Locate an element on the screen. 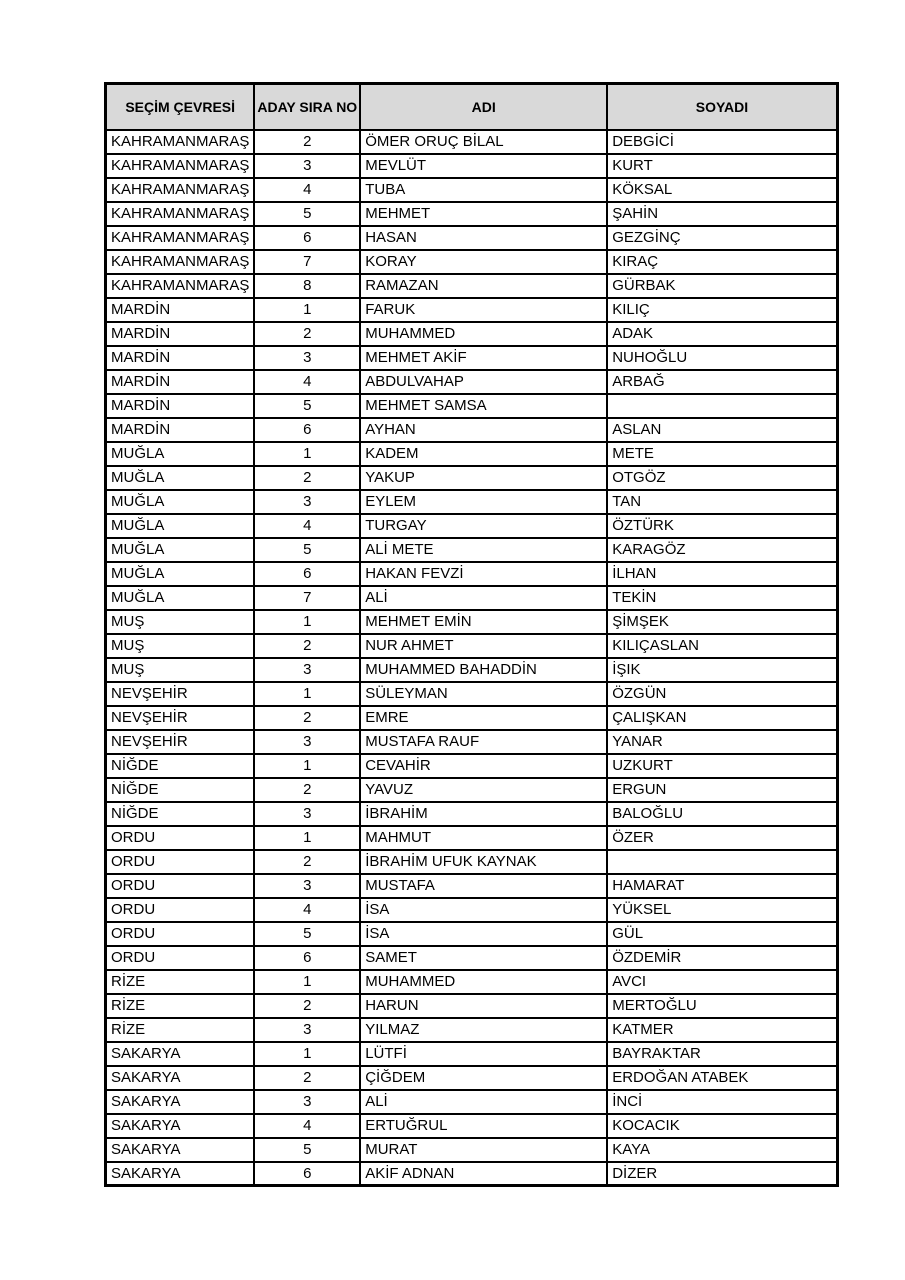 The image size is (905, 1280). cell-last-name: MERTOĞLU is located at coordinates (722, 1005).